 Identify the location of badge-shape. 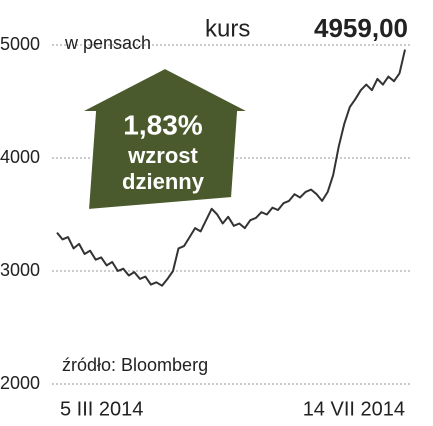
(165, 139).